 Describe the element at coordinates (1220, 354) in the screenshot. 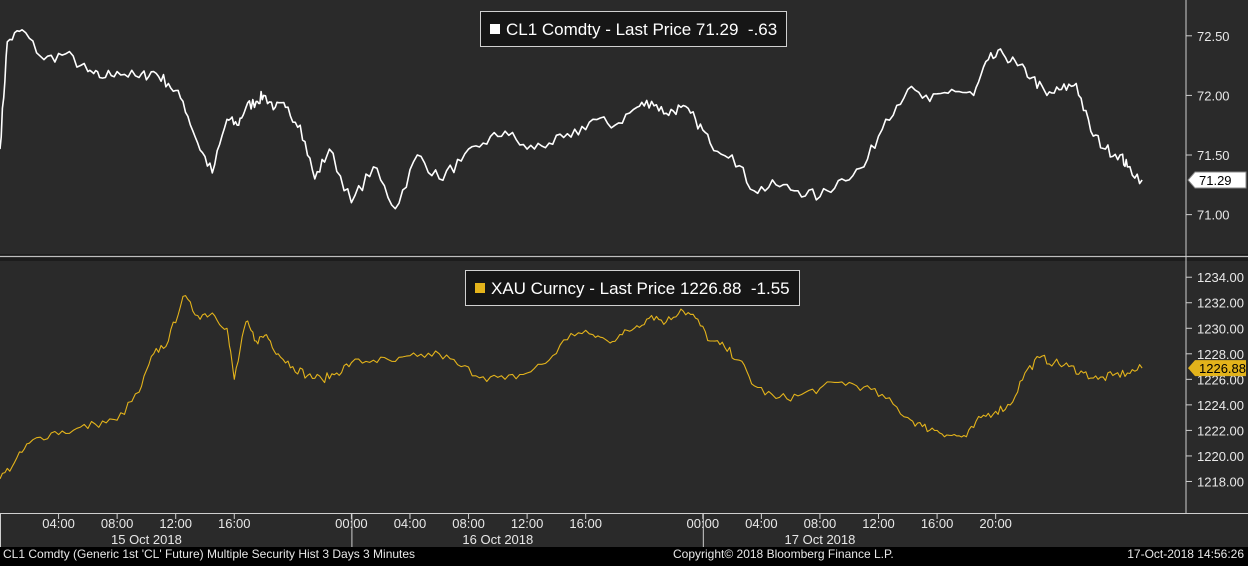

I see `y-tick-label: 1228.00` at that location.